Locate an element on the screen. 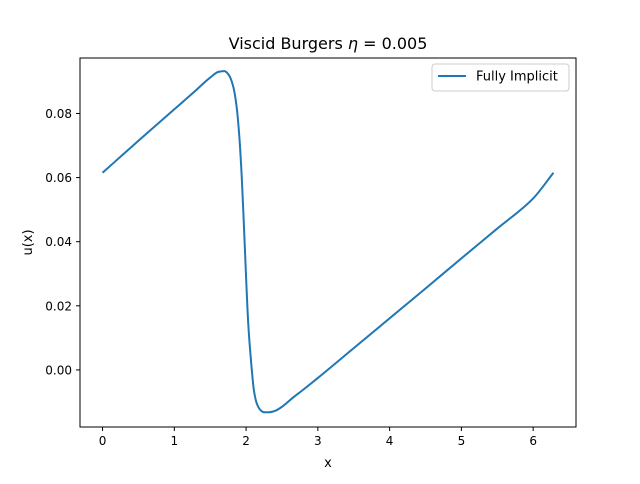  legend: Fully Implicit is located at coordinates (500, 77).